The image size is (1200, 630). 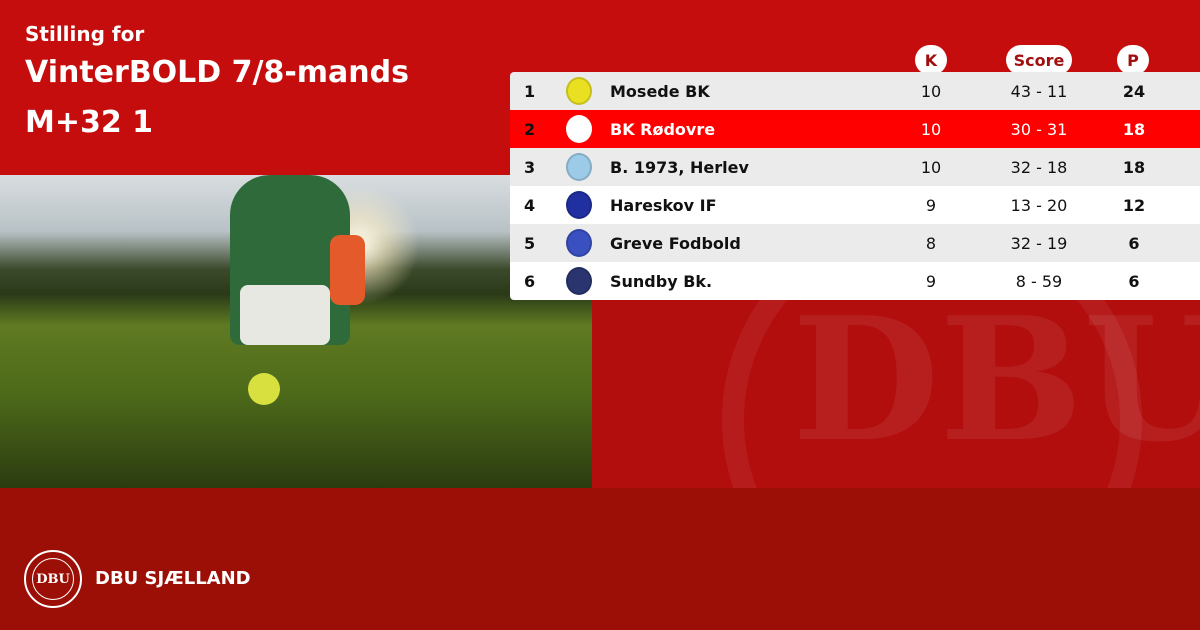 What do you see at coordinates (1134, 205) in the screenshot?
I see `points: 12` at bounding box center [1134, 205].